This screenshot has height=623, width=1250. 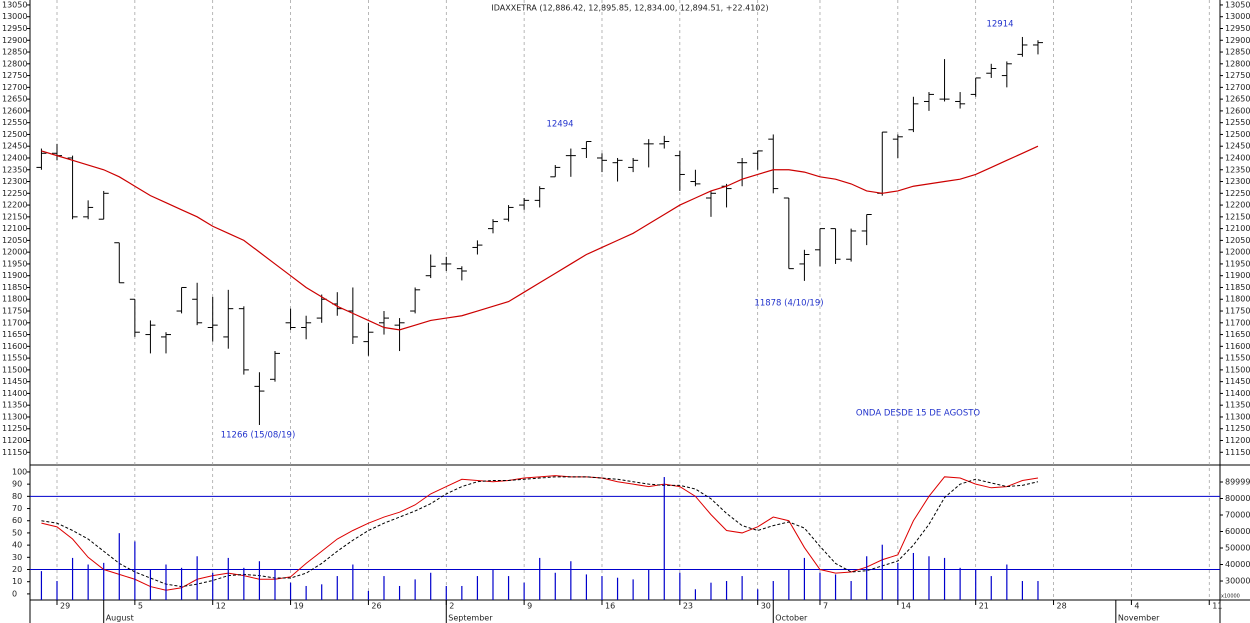 I want to click on x-tick-label: 14, so click(x=906, y=606).